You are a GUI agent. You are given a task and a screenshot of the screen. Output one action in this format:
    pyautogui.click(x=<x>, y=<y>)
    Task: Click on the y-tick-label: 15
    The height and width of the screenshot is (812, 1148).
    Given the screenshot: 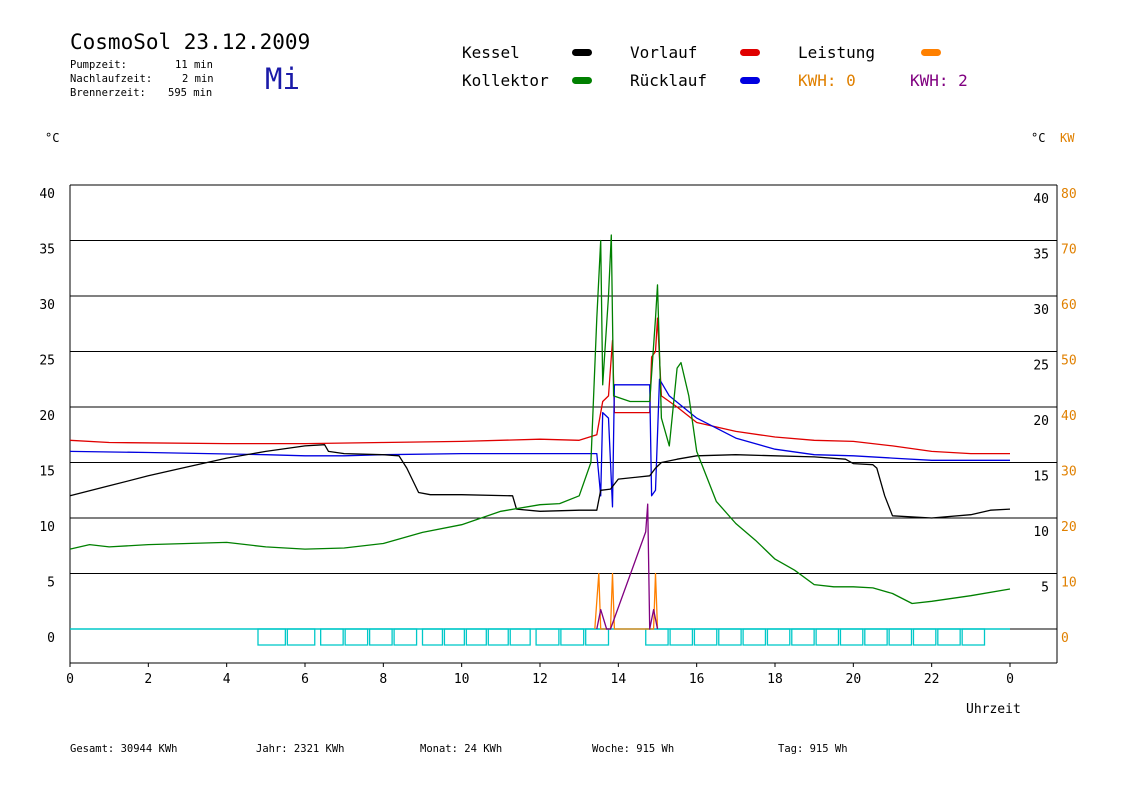 What is the action you would take?
    pyautogui.click(x=47, y=472)
    